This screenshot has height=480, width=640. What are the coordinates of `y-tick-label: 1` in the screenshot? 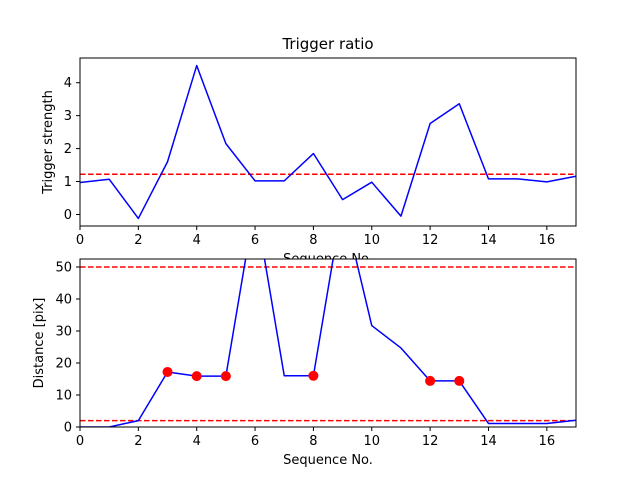 It's located at (68, 182).